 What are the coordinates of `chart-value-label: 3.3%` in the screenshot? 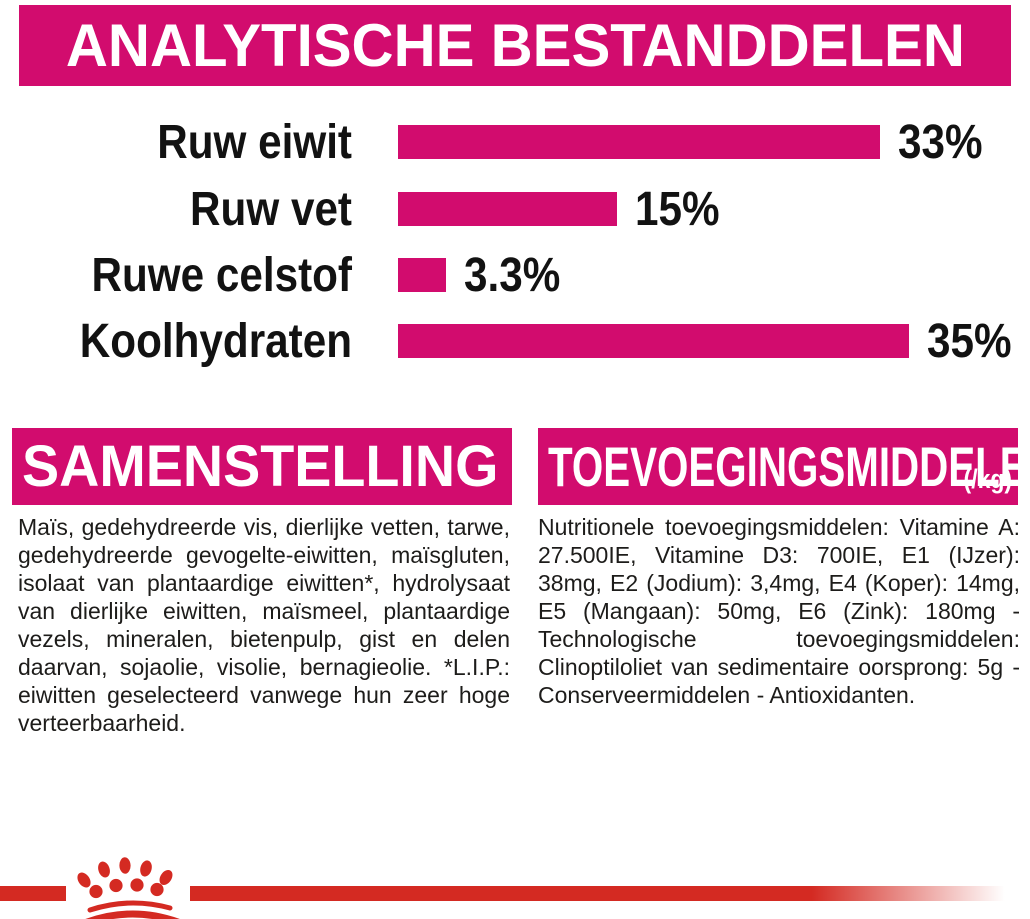 It's located at (512, 275).